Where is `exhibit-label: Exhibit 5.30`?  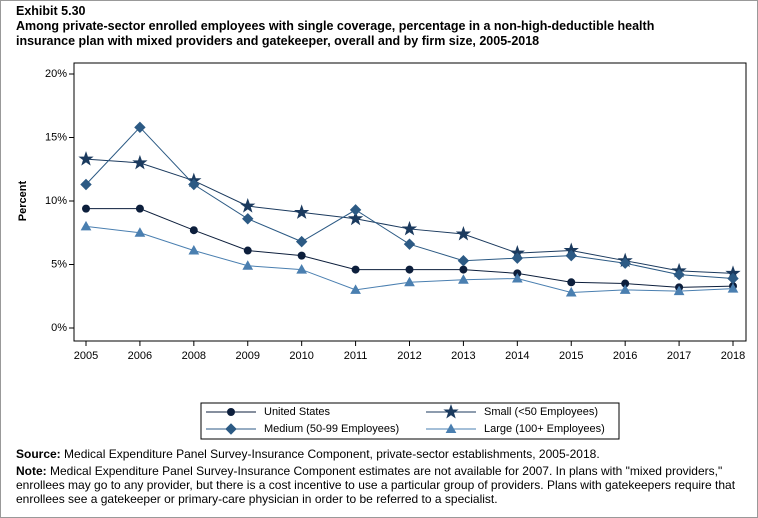 exhibit-label: Exhibit 5.30 is located at coordinates (51, 11).